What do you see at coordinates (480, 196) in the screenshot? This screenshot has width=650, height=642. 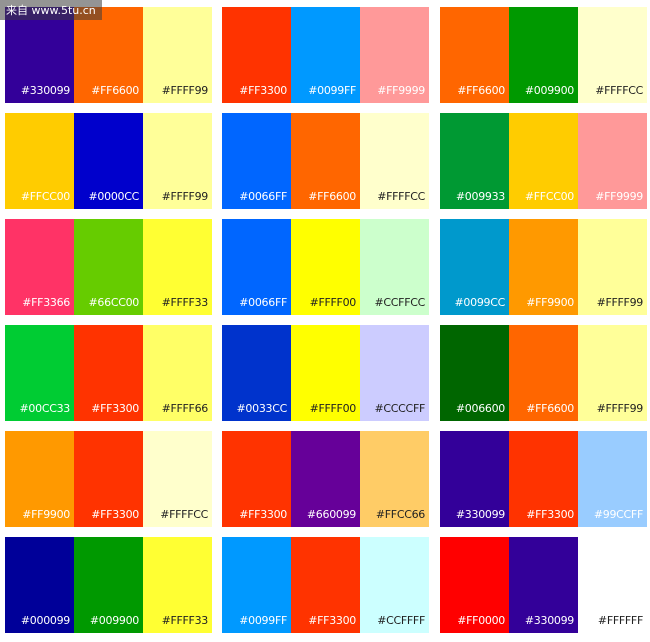 I see `color-code: #009933` at bounding box center [480, 196].